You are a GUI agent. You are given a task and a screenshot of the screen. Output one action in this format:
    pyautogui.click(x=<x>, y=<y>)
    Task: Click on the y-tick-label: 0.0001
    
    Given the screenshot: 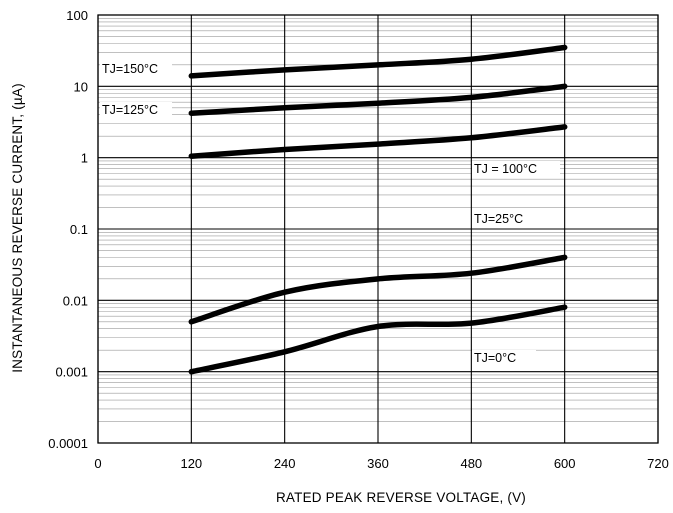 What is the action you would take?
    pyautogui.click(x=68, y=443)
    